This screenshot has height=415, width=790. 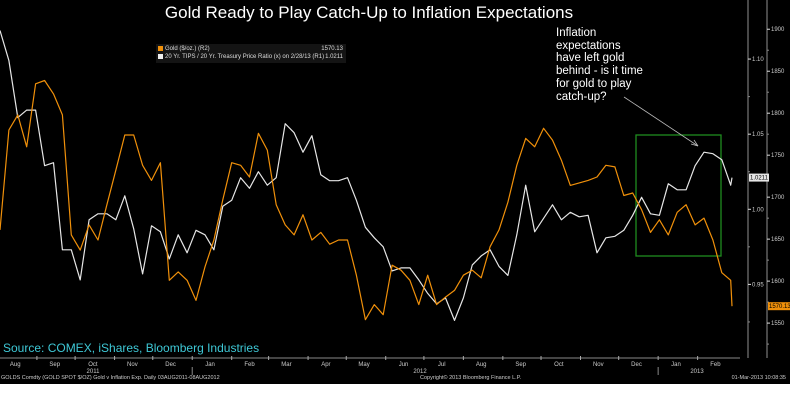 What do you see at coordinates (334, 57) in the screenshot?
I see `legend-value-tips: 1.0211` at bounding box center [334, 57].